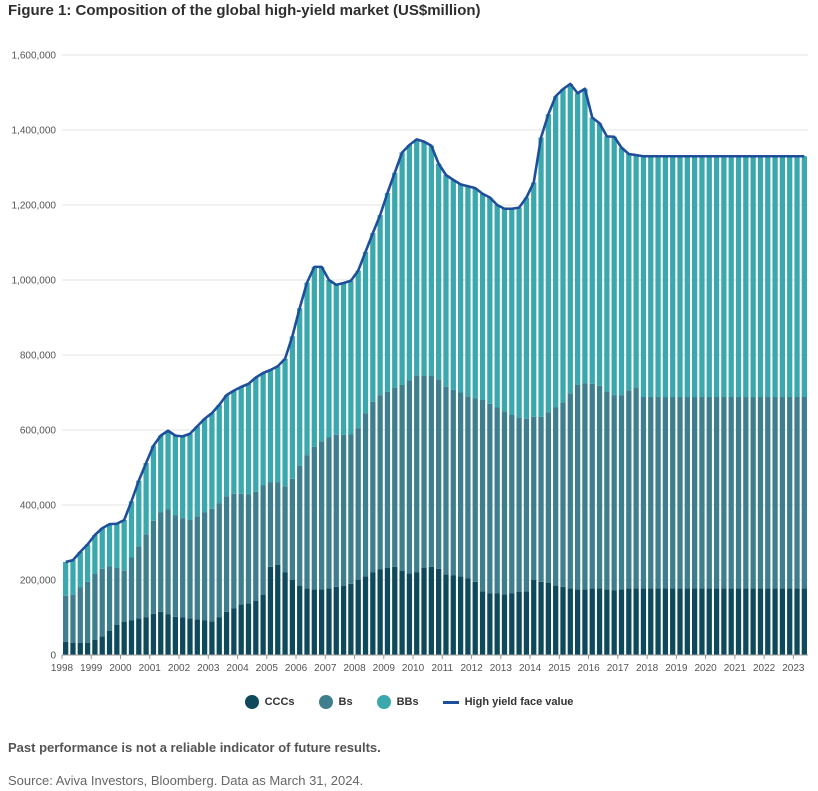 The image size is (818, 791). What do you see at coordinates (325, 668) in the screenshot?
I see `x-tick: 2007` at bounding box center [325, 668].